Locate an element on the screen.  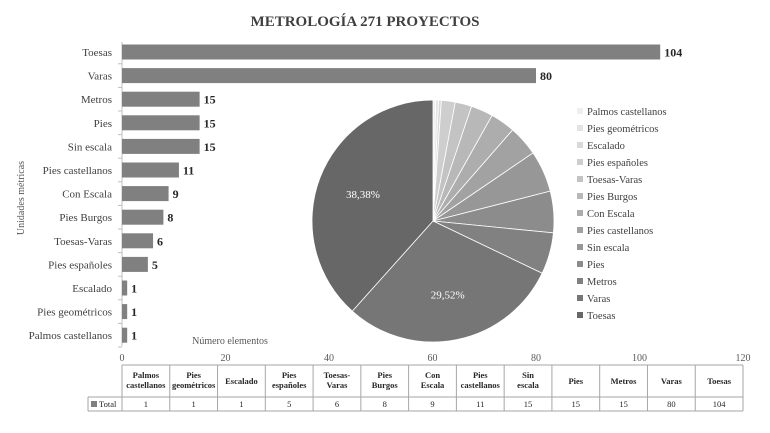
chart-title: METROLOGÍA 271 PROYECTOS is located at coordinates (365, 21).